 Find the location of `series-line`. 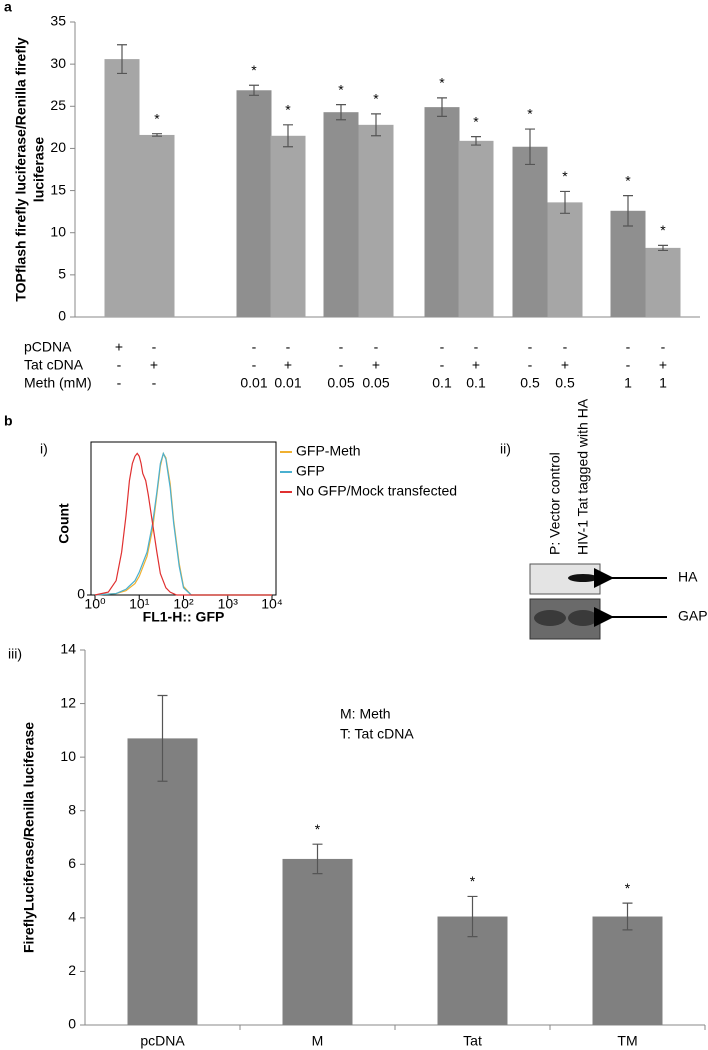

series-line is located at coordinates (183, 523).